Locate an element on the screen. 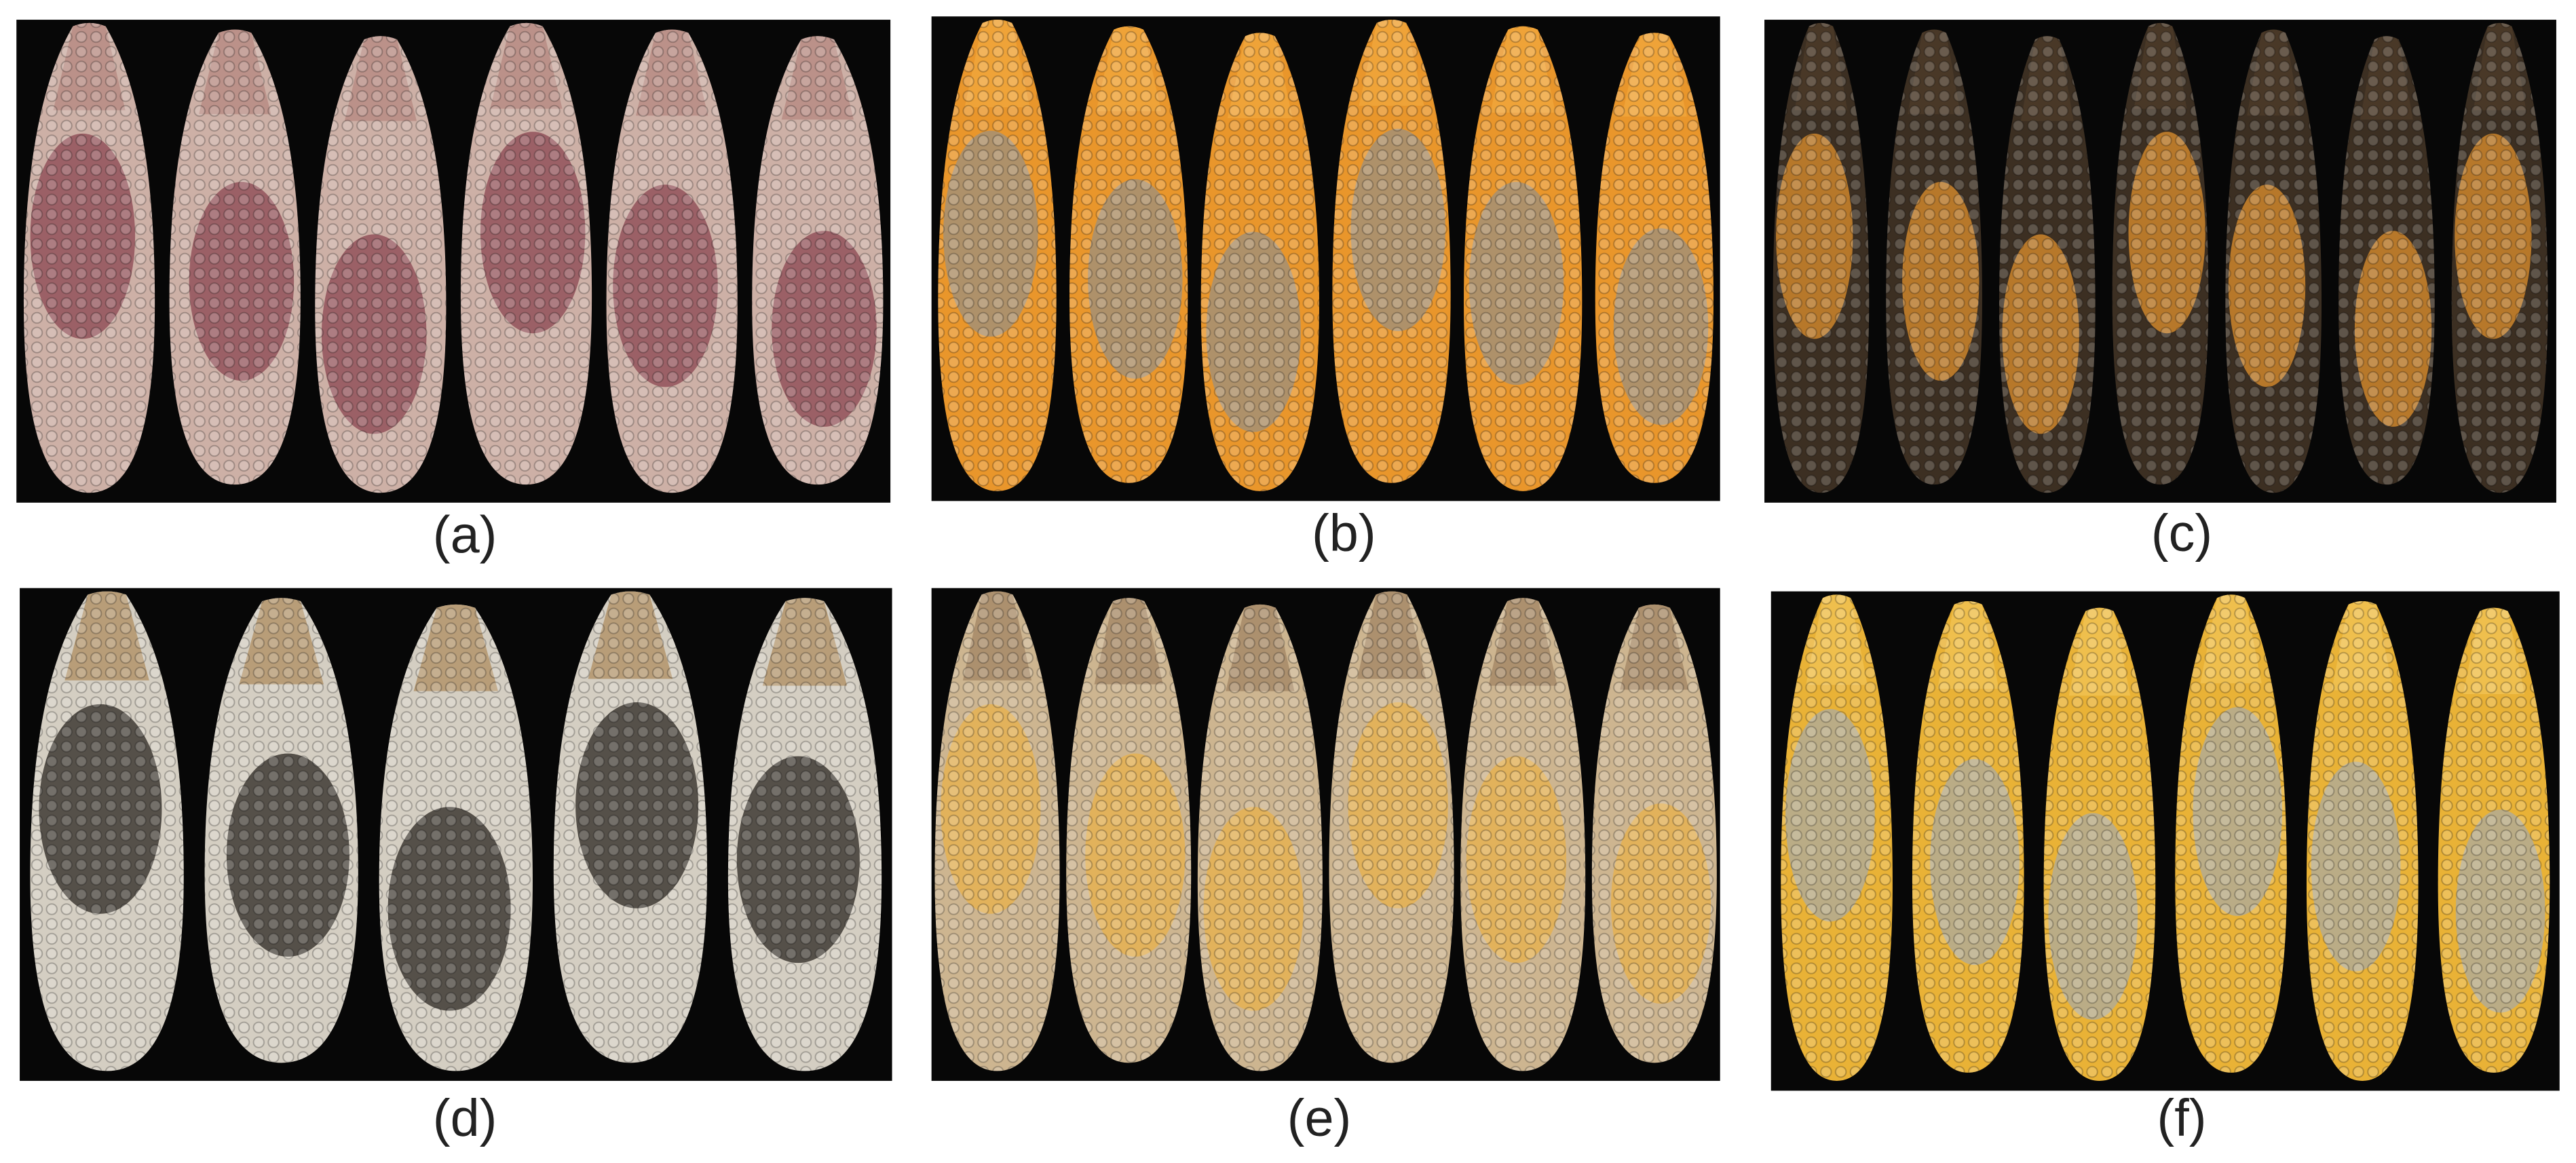 This screenshot has width=2576, height=1163. panel: (e) is located at coordinates (1325, 868).